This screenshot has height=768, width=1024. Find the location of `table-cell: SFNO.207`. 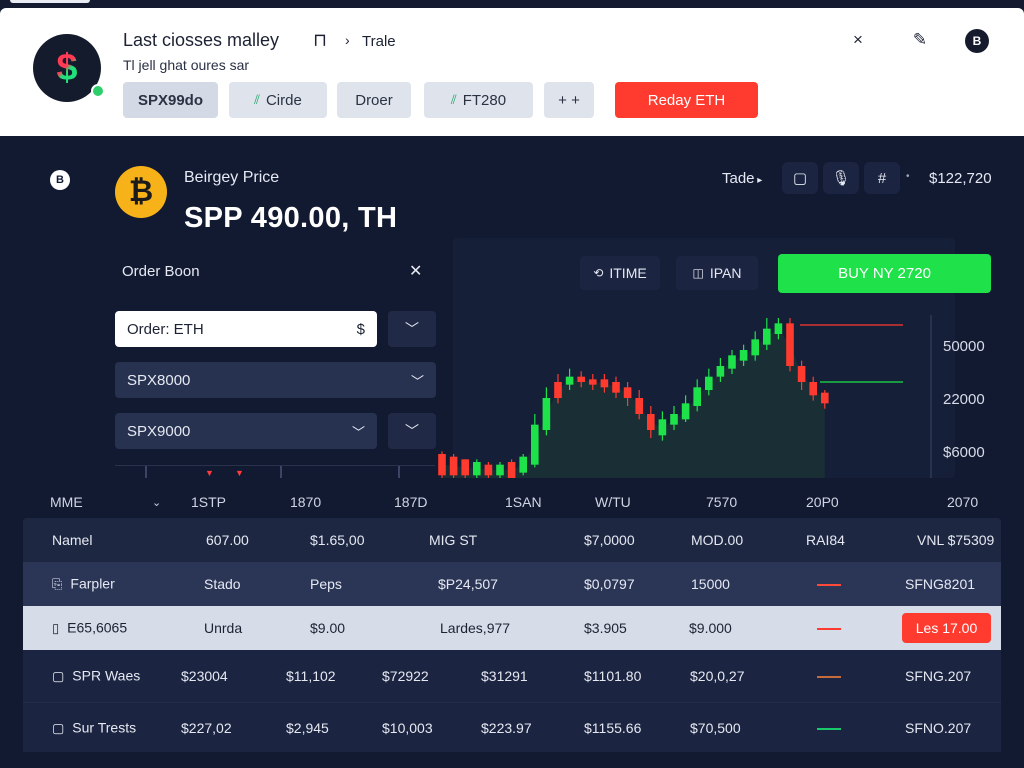

table-cell: SFNO.207 is located at coordinates (938, 727).